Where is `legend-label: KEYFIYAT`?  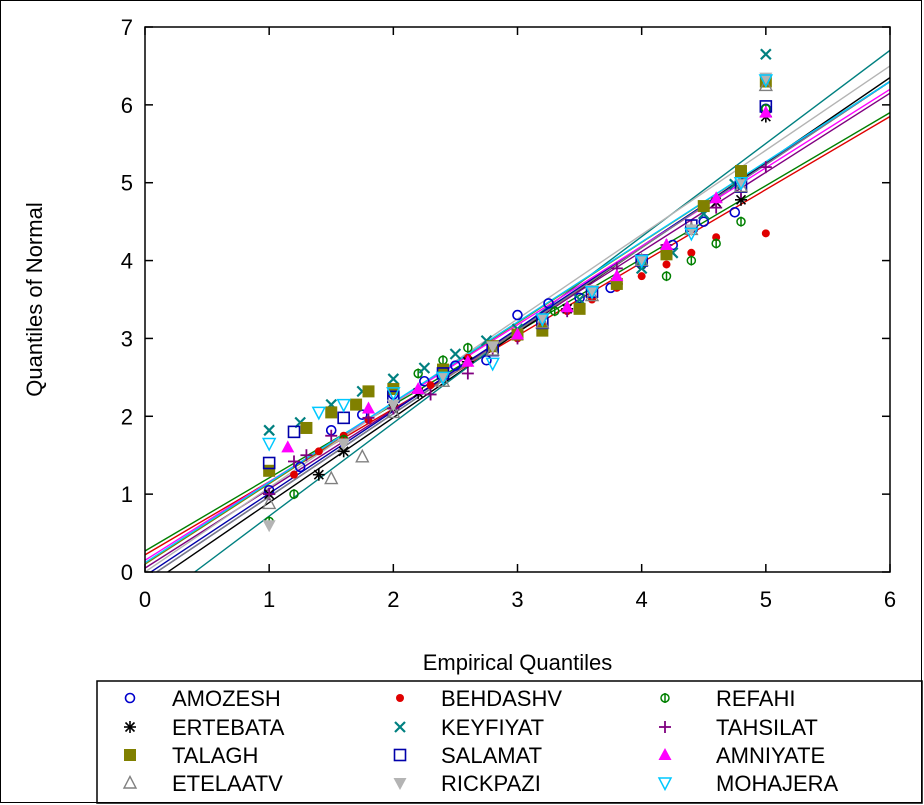
legend-label: KEYFIYAT is located at coordinates (492, 727).